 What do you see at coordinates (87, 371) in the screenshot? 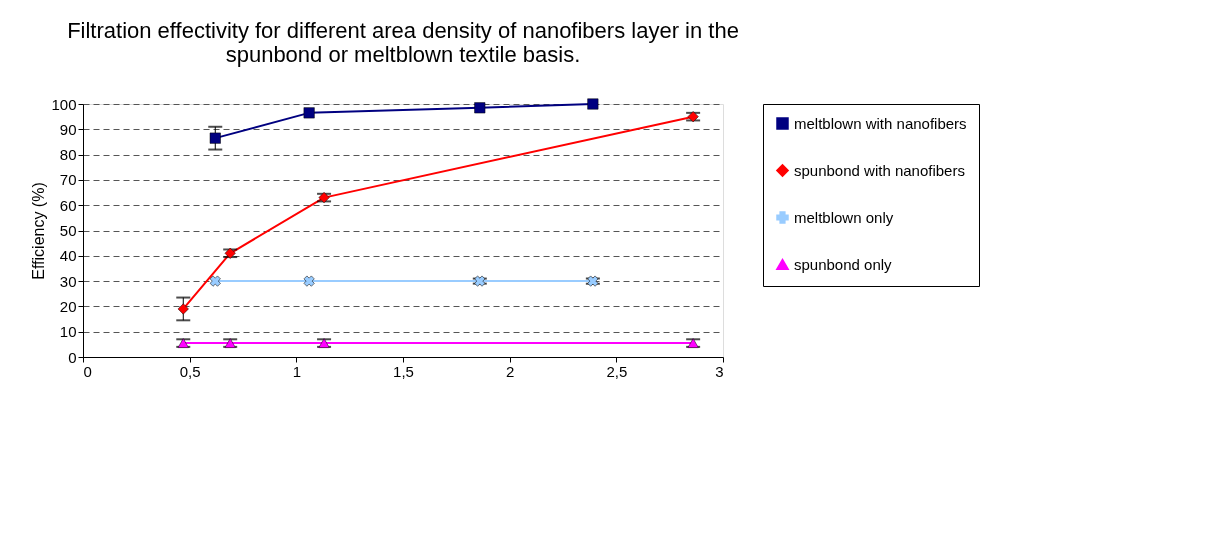
I see `x-tick-label: 0` at bounding box center [87, 371].